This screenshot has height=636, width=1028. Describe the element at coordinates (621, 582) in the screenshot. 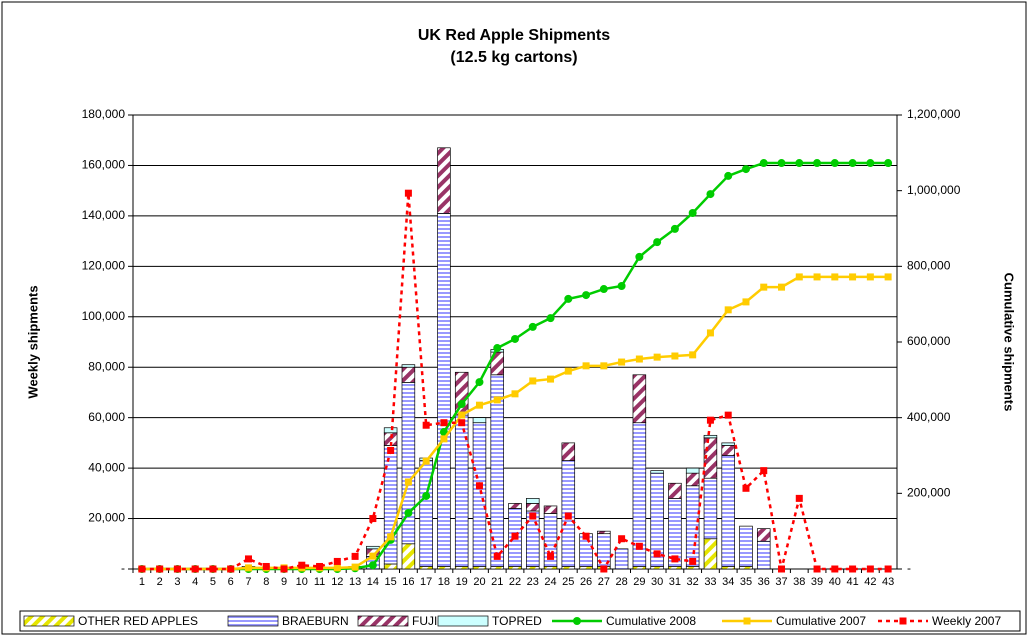

I see `x-tick-label: 28` at that location.